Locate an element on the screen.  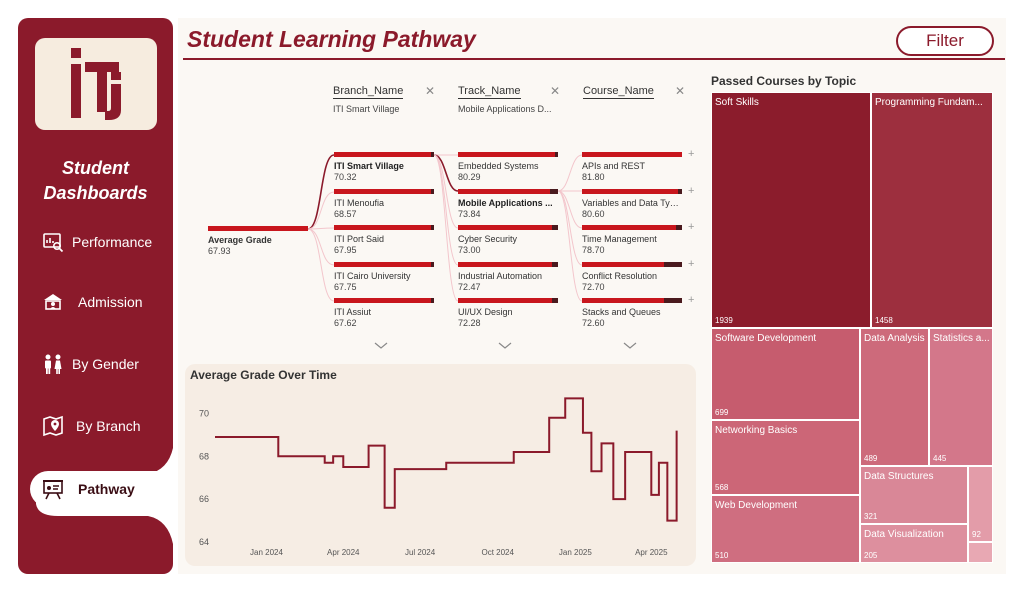
treemap-cell-value: 1939 is located at coordinates (724, 320).